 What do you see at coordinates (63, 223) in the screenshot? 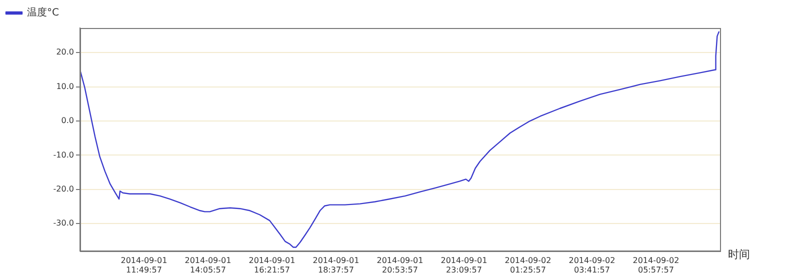
I see `y-tick-label: -30.0` at bounding box center [63, 223].